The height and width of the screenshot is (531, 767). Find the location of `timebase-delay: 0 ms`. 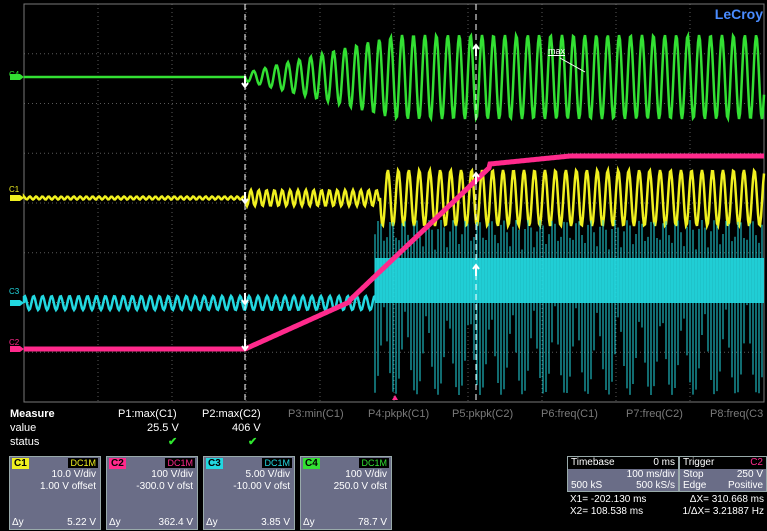

timebase-delay: 0 ms is located at coordinates (664, 462).